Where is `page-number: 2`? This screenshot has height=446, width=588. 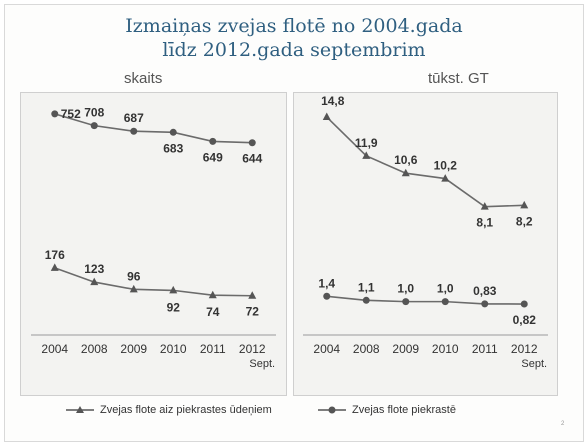 page-number: 2 is located at coordinates (563, 424).